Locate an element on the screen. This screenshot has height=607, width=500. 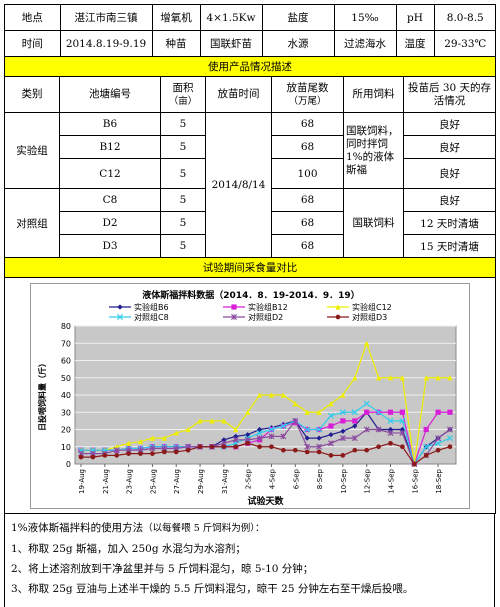
y-tick-label: 40 is located at coordinates (66, 395).